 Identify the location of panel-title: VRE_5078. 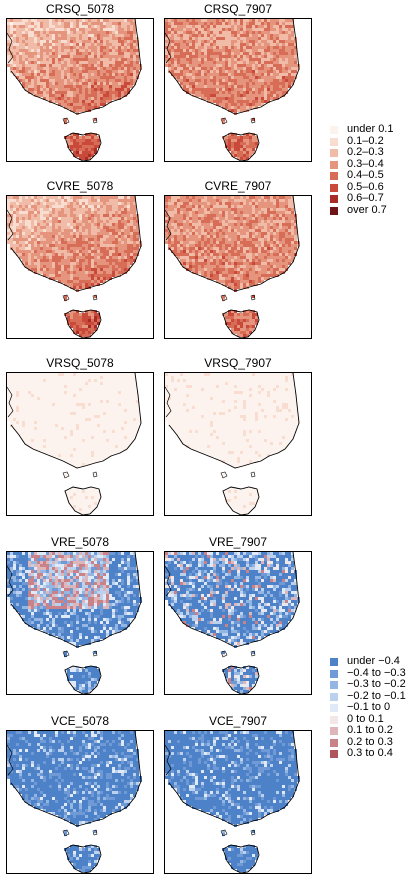
(80, 542).